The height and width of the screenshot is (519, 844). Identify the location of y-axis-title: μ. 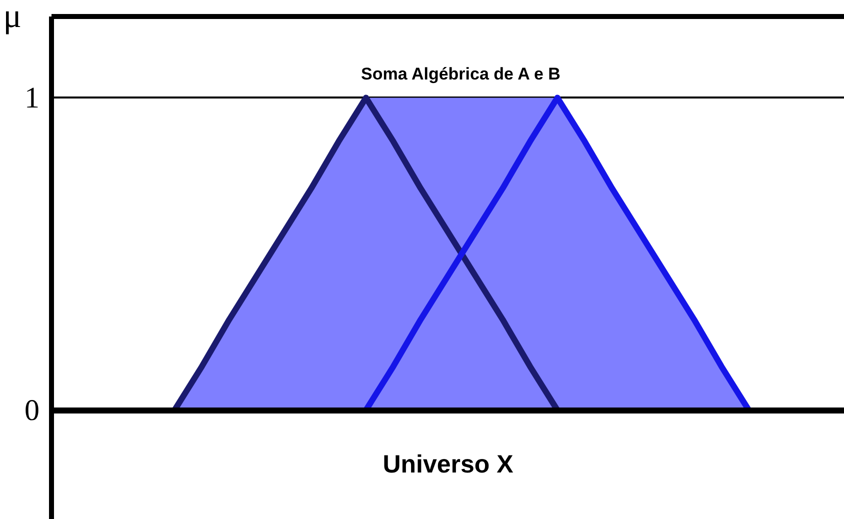
(12, 17).